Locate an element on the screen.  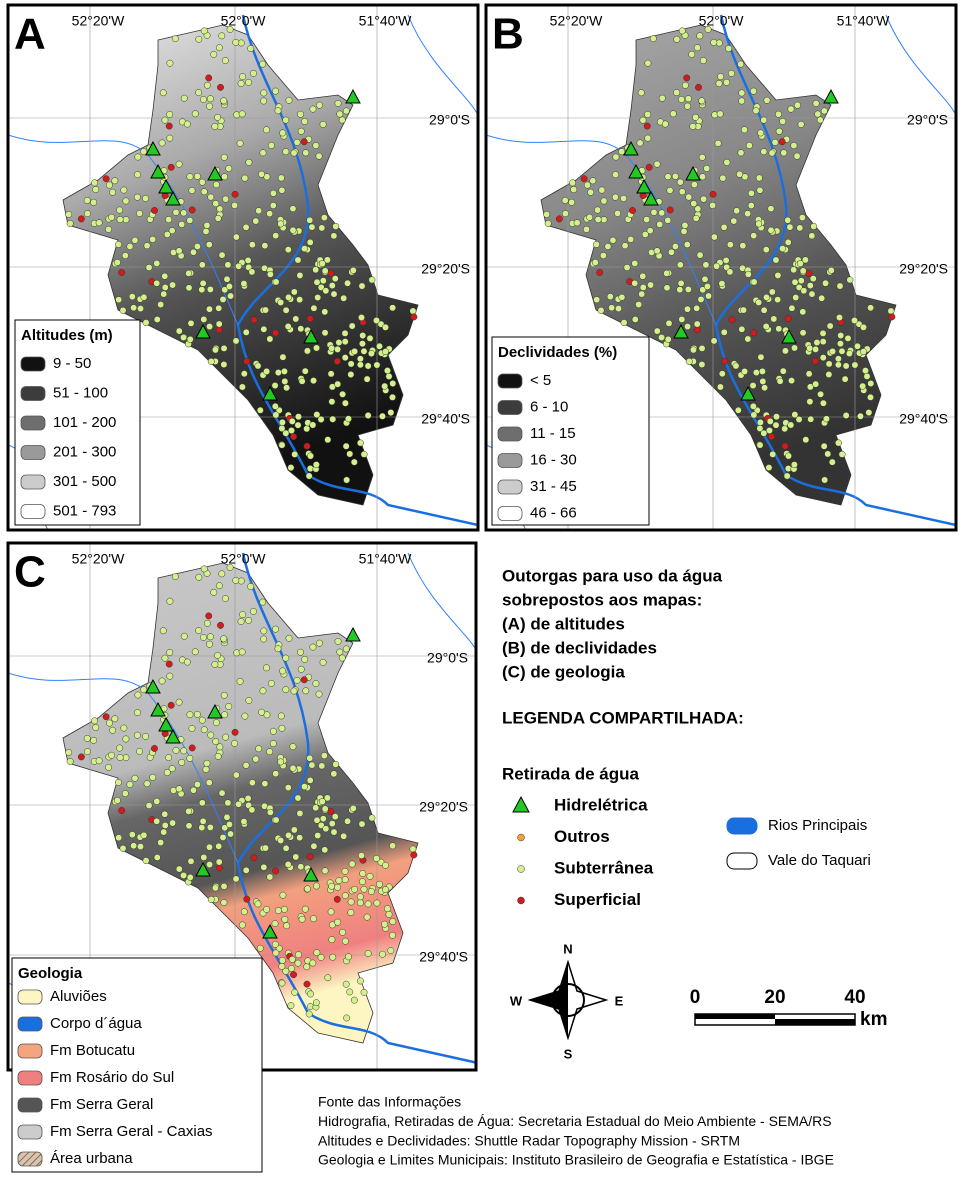
scale-bar is located at coordinates (735, 1016).